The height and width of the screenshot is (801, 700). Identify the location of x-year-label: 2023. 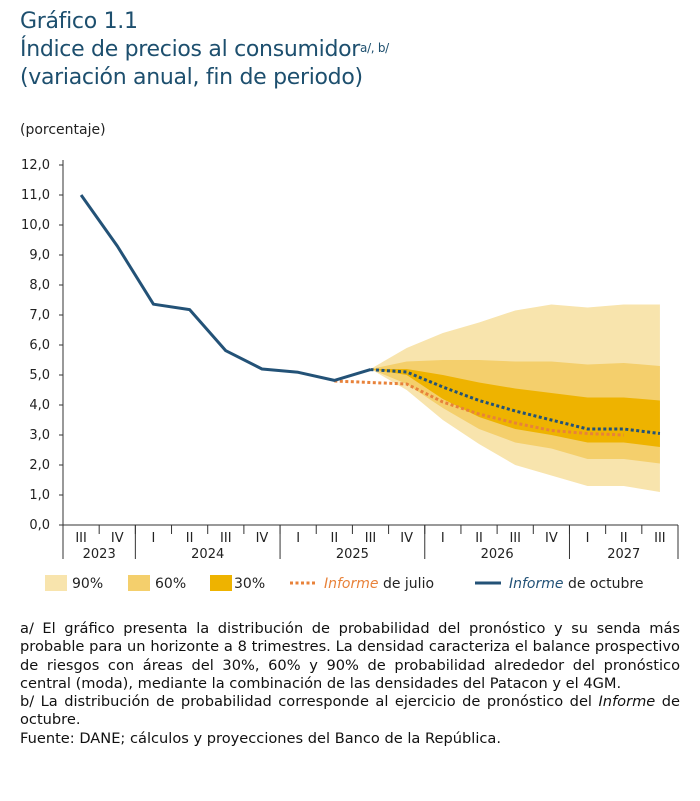
(99, 554).